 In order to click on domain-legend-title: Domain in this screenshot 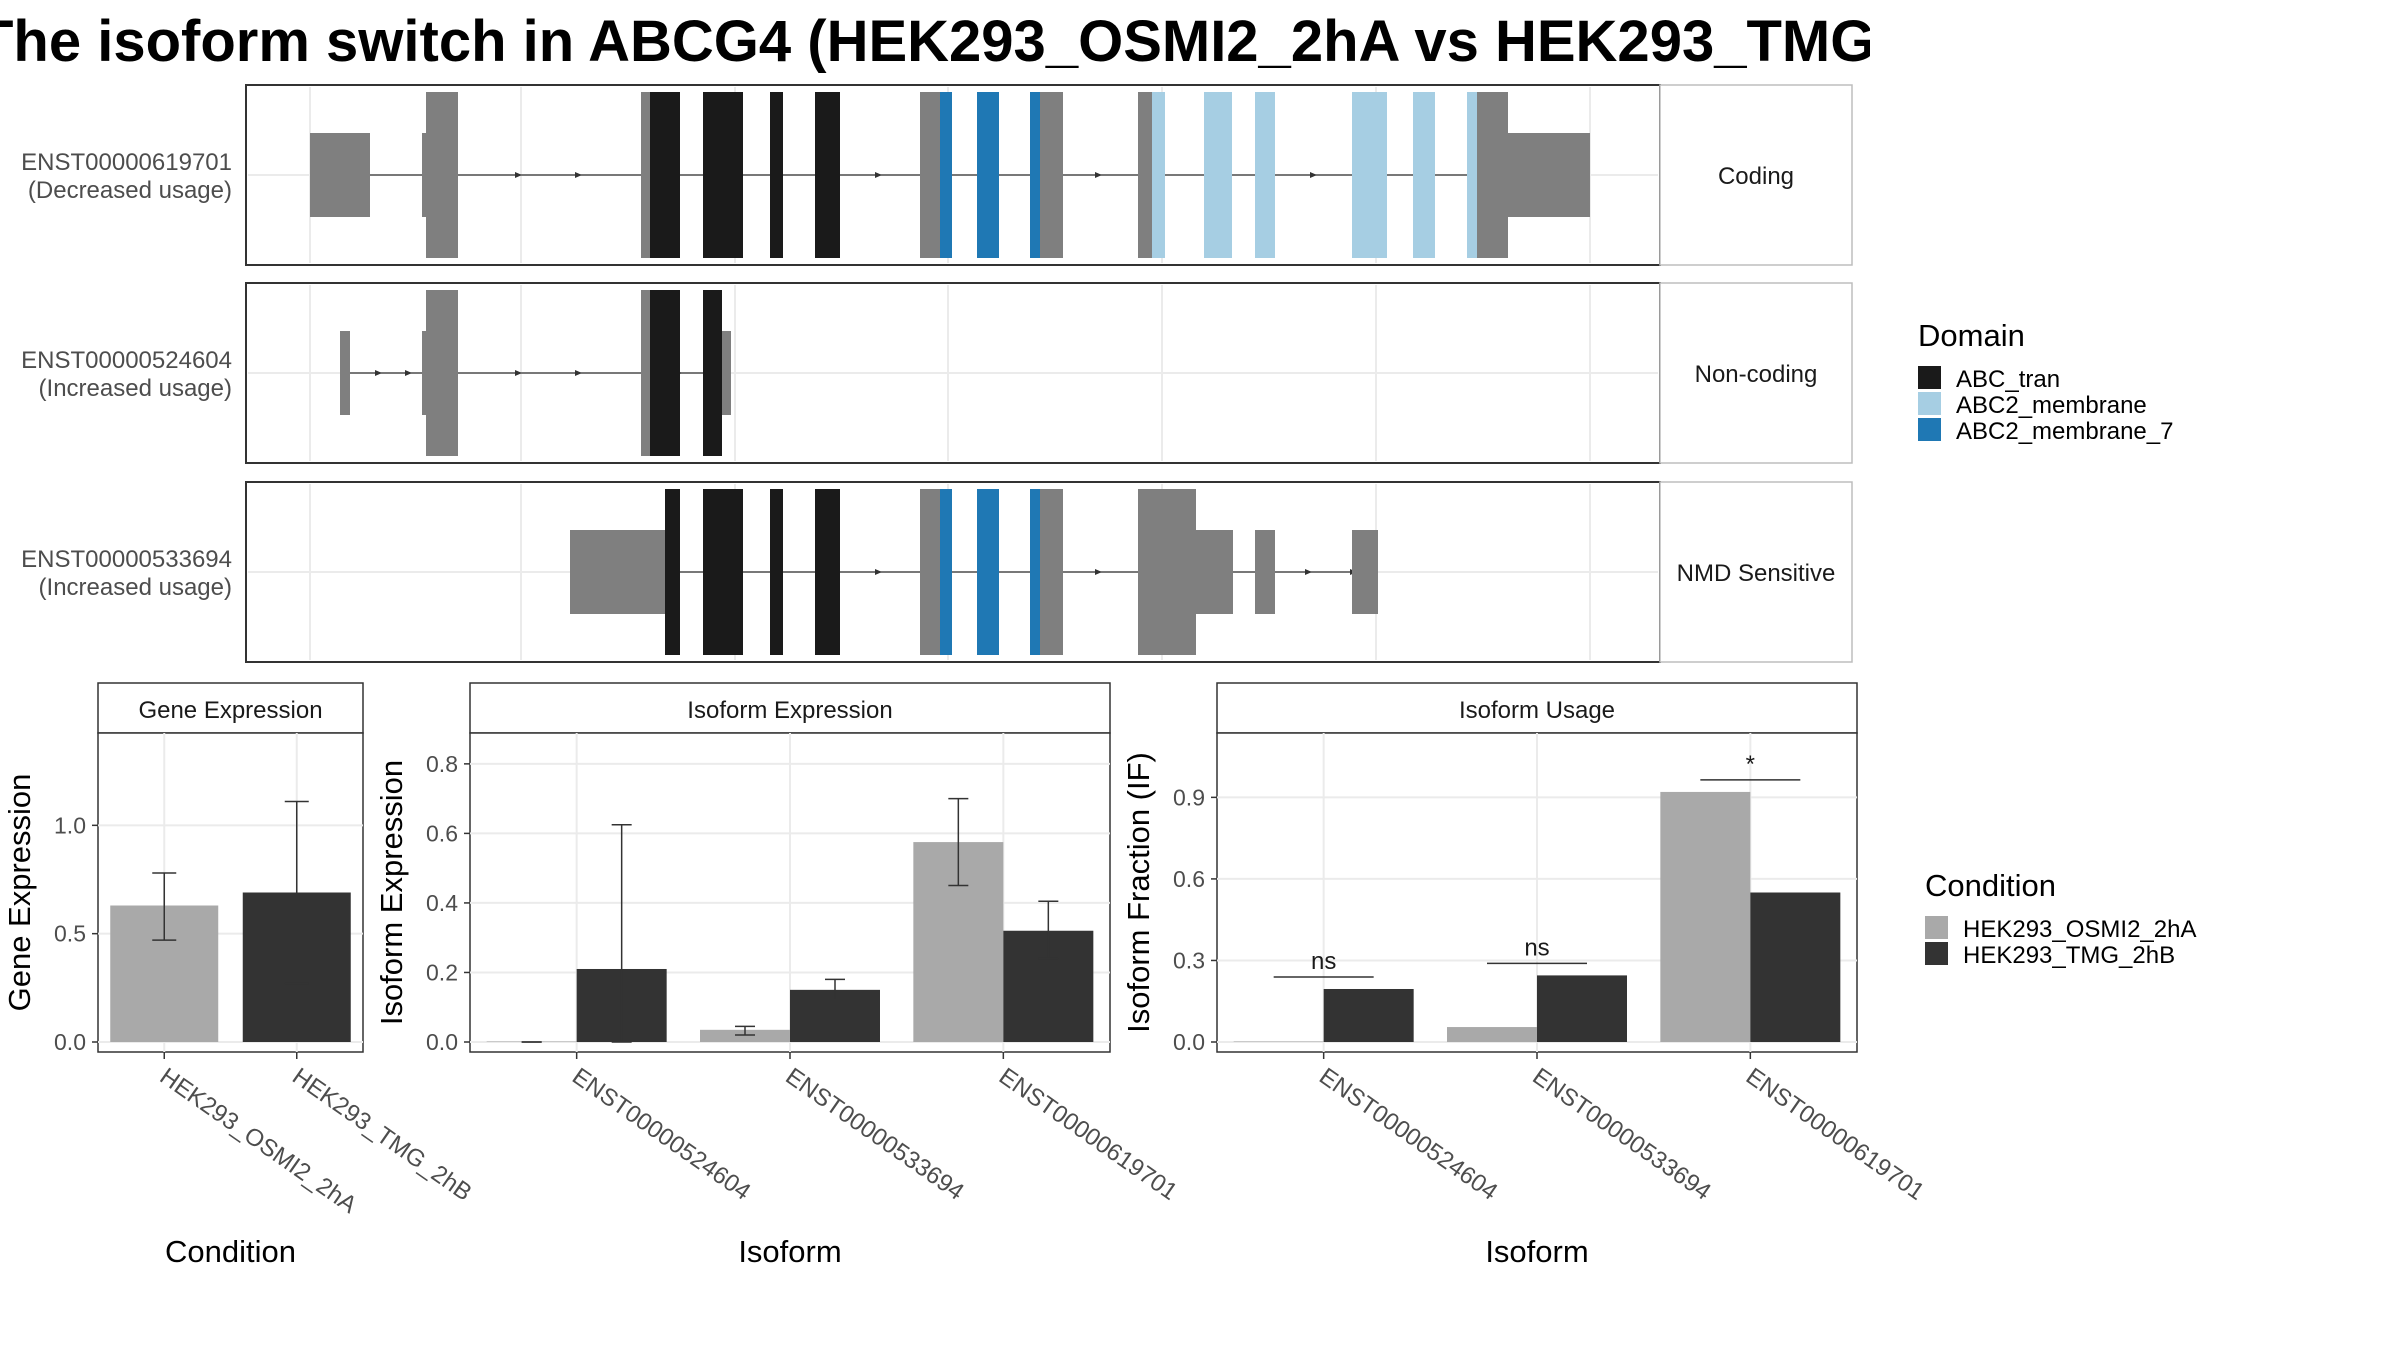, I will do `click(1971, 335)`.